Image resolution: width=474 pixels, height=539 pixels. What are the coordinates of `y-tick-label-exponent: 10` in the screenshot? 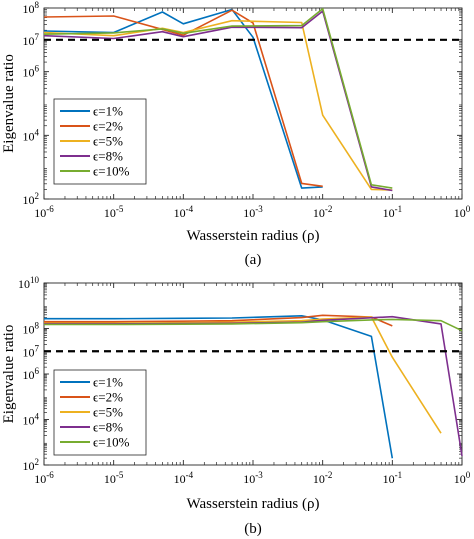 It's located at (35, 280).